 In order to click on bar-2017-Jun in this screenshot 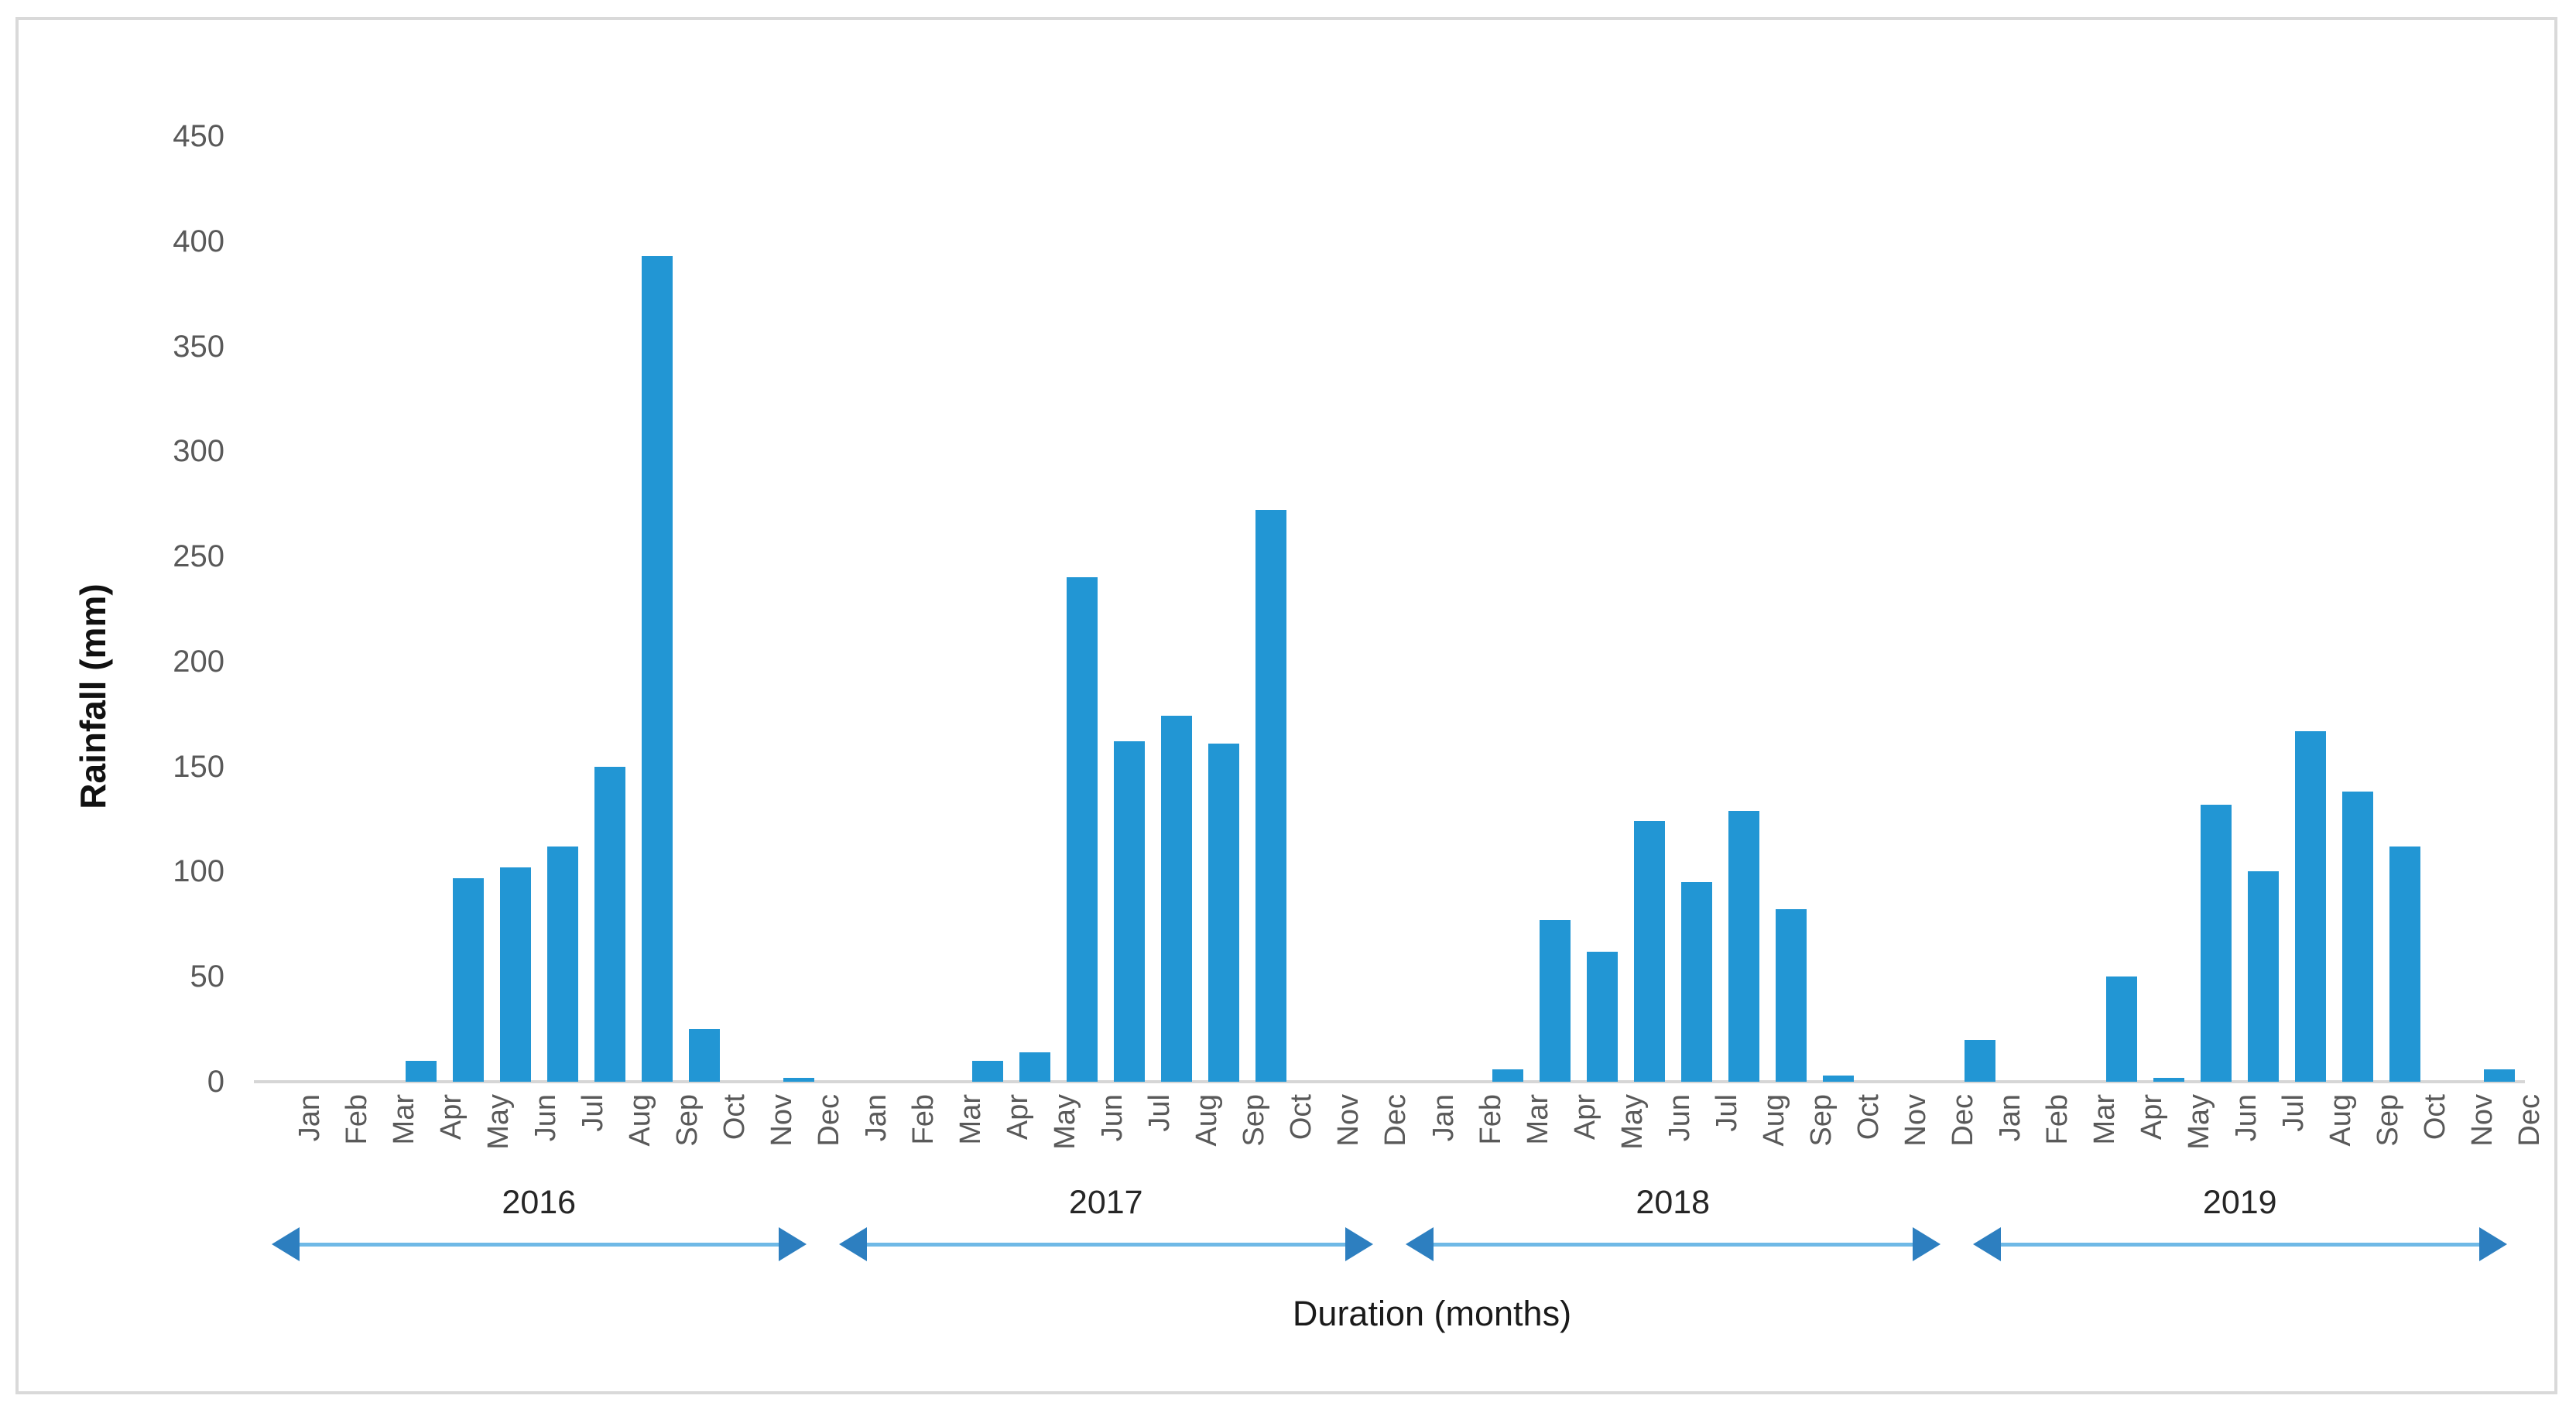, I will do `click(1082, 829)`.